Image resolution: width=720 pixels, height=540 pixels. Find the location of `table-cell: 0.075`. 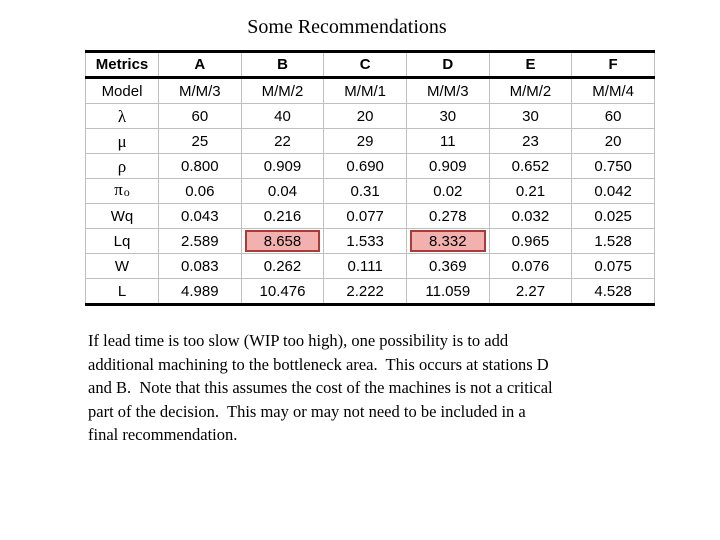

table-cell: 0.075 is located at coordinates (613, 266).